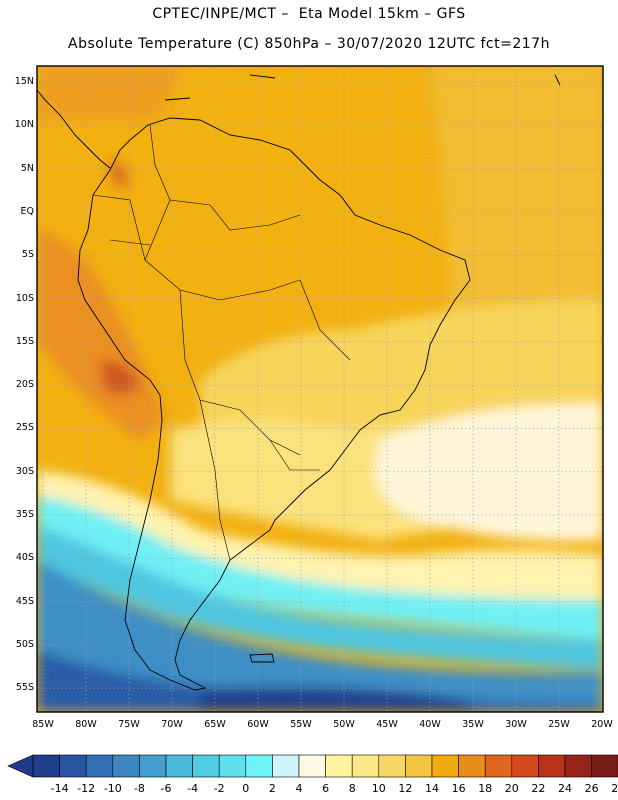 The image size is (618, 800). Describe the element at coordinates (219, 788) in the screenshot. I see `colorbar-label: -2` at that location.